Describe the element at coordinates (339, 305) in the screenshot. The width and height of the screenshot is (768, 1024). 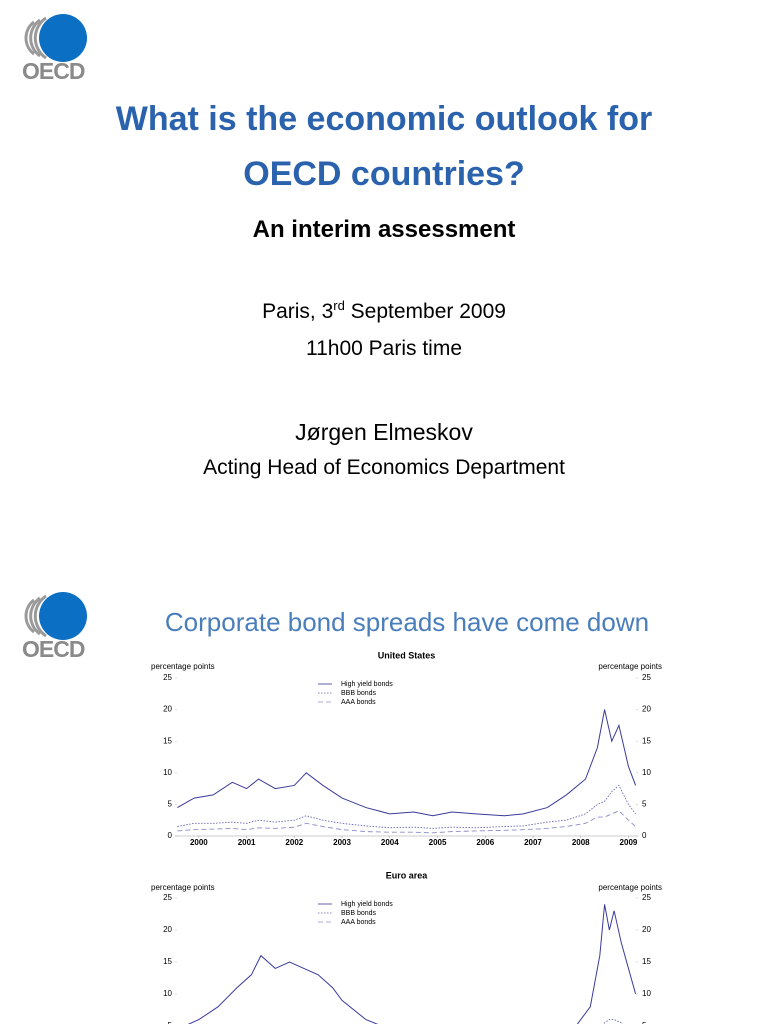
I see `date-superscript: rd` at that location.